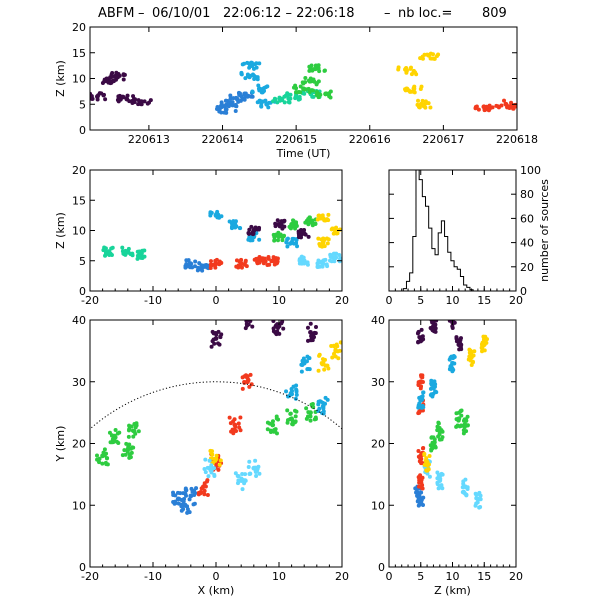 Image resolution: width=600 pixels, height=600 pixels. Describe the element at coordinates (90, 576) in the screenshot. I see `x-tick-label: -20` at that location.